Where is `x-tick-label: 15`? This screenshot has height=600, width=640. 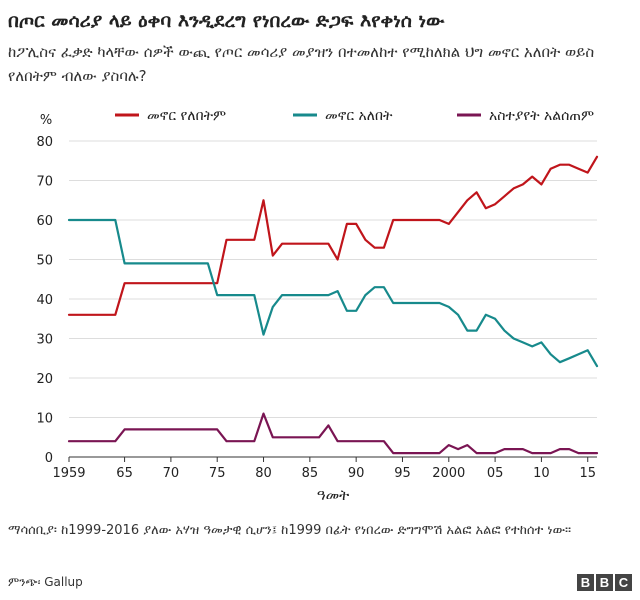 x-tick-label: 15 is located at coordinates (587, 473).